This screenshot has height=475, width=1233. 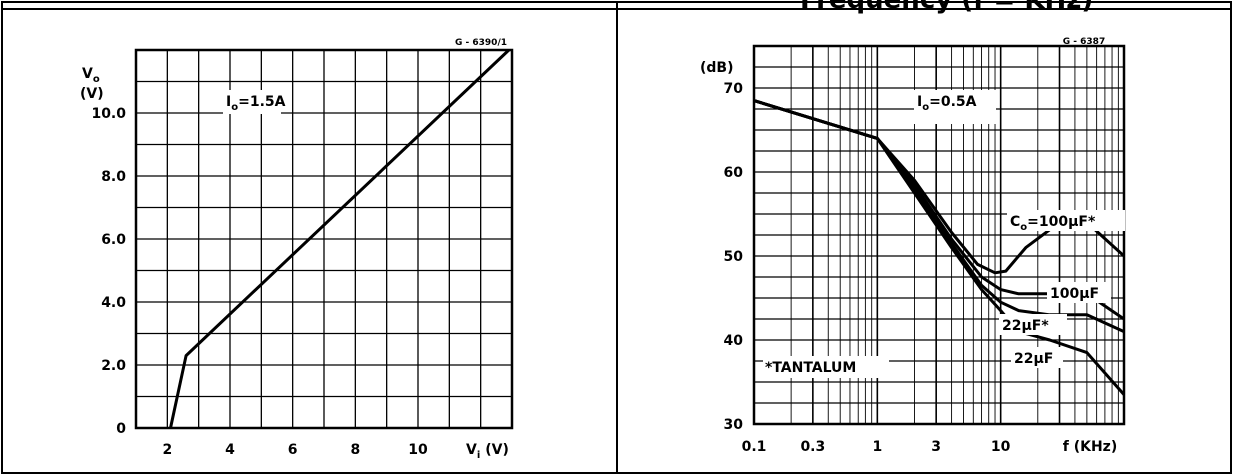 I want to click on left-y-axis-unit: (V), so click(x=92, y=94).